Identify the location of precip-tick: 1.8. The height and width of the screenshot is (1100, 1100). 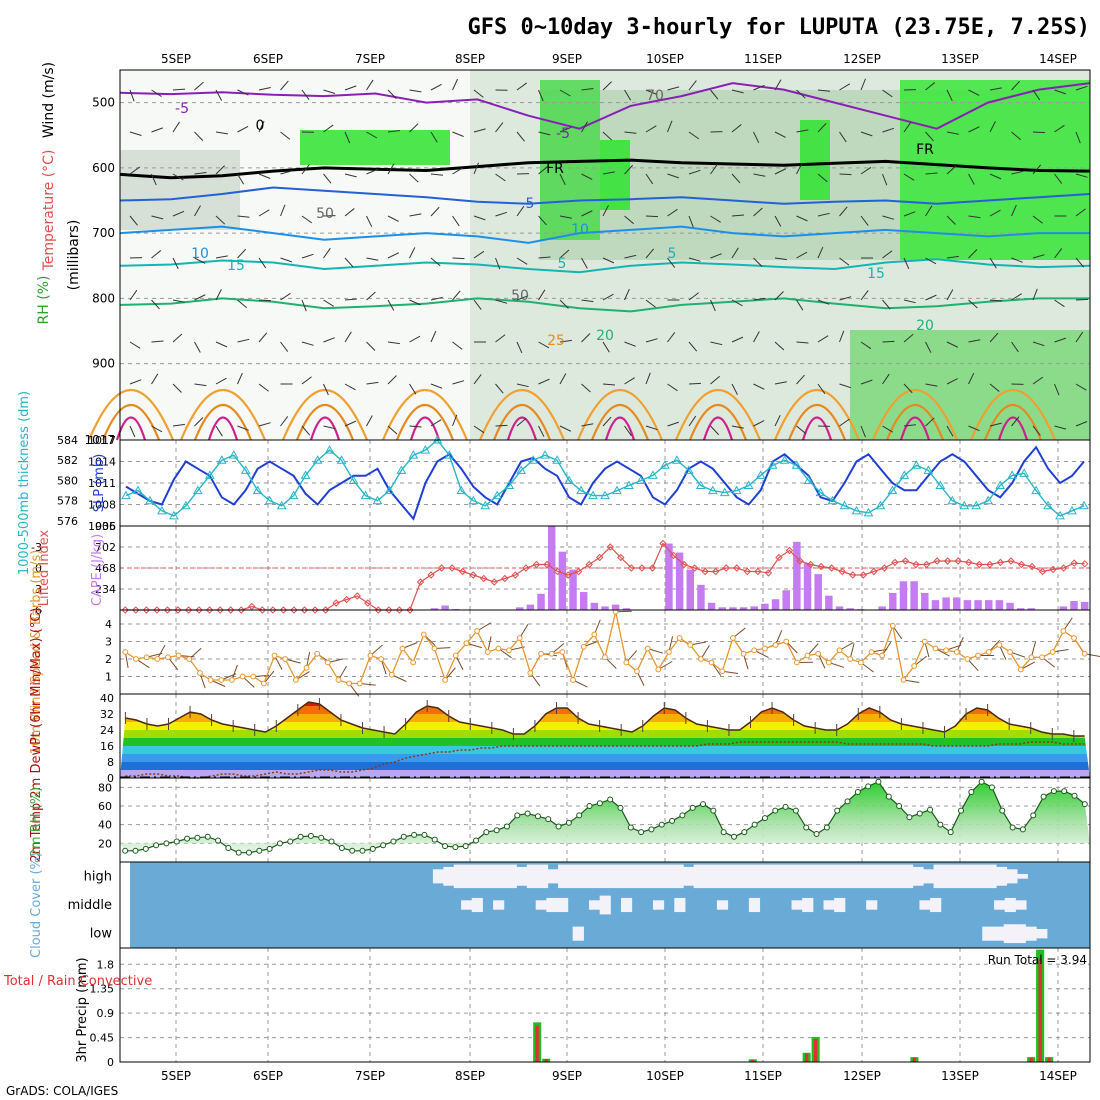
(106, 964).